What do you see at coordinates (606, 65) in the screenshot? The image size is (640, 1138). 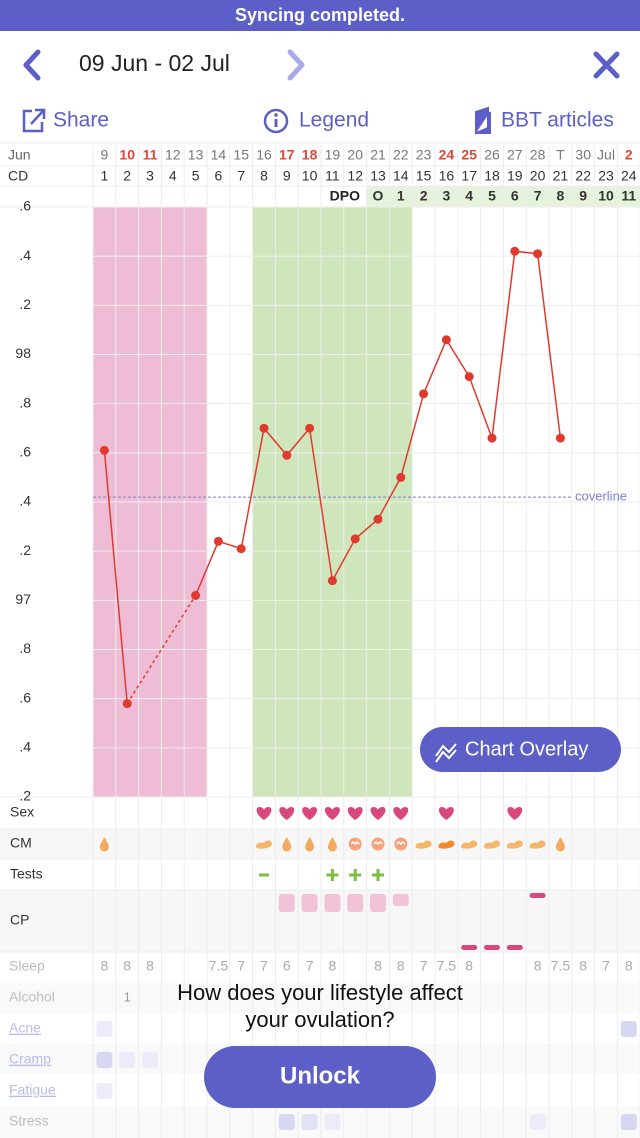 I see `close-button` at bounding box center [606, 65].